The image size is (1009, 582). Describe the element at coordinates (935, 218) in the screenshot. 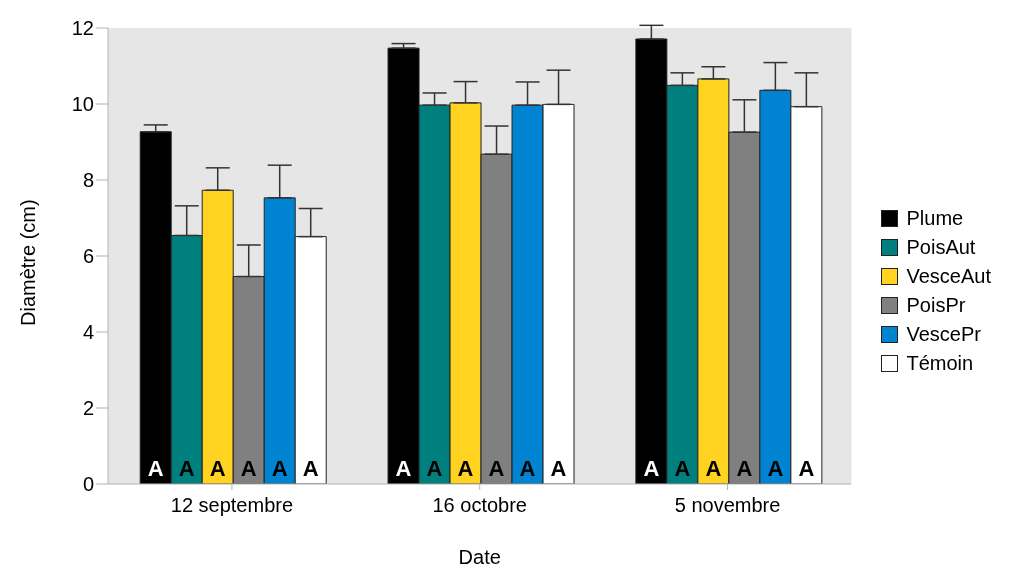

I see `legend-label: Plume` at that location.